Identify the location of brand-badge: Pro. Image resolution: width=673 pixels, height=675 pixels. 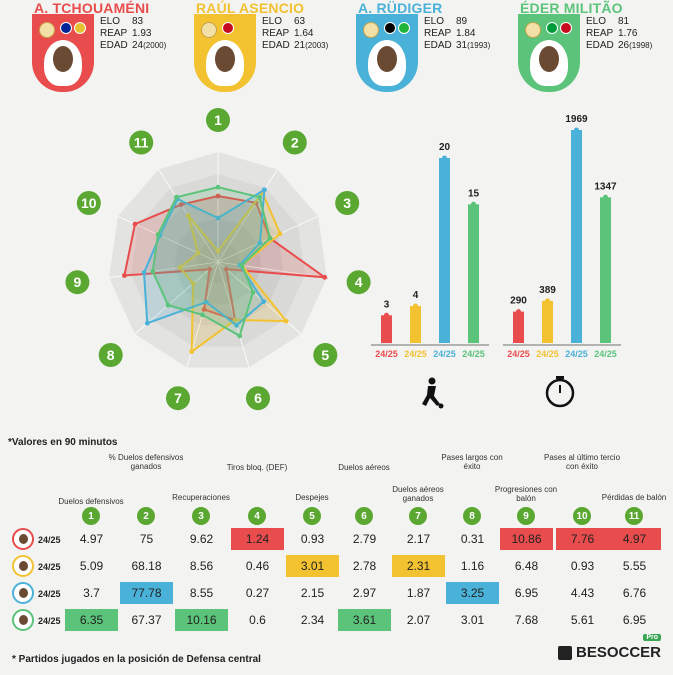
(652, 637).